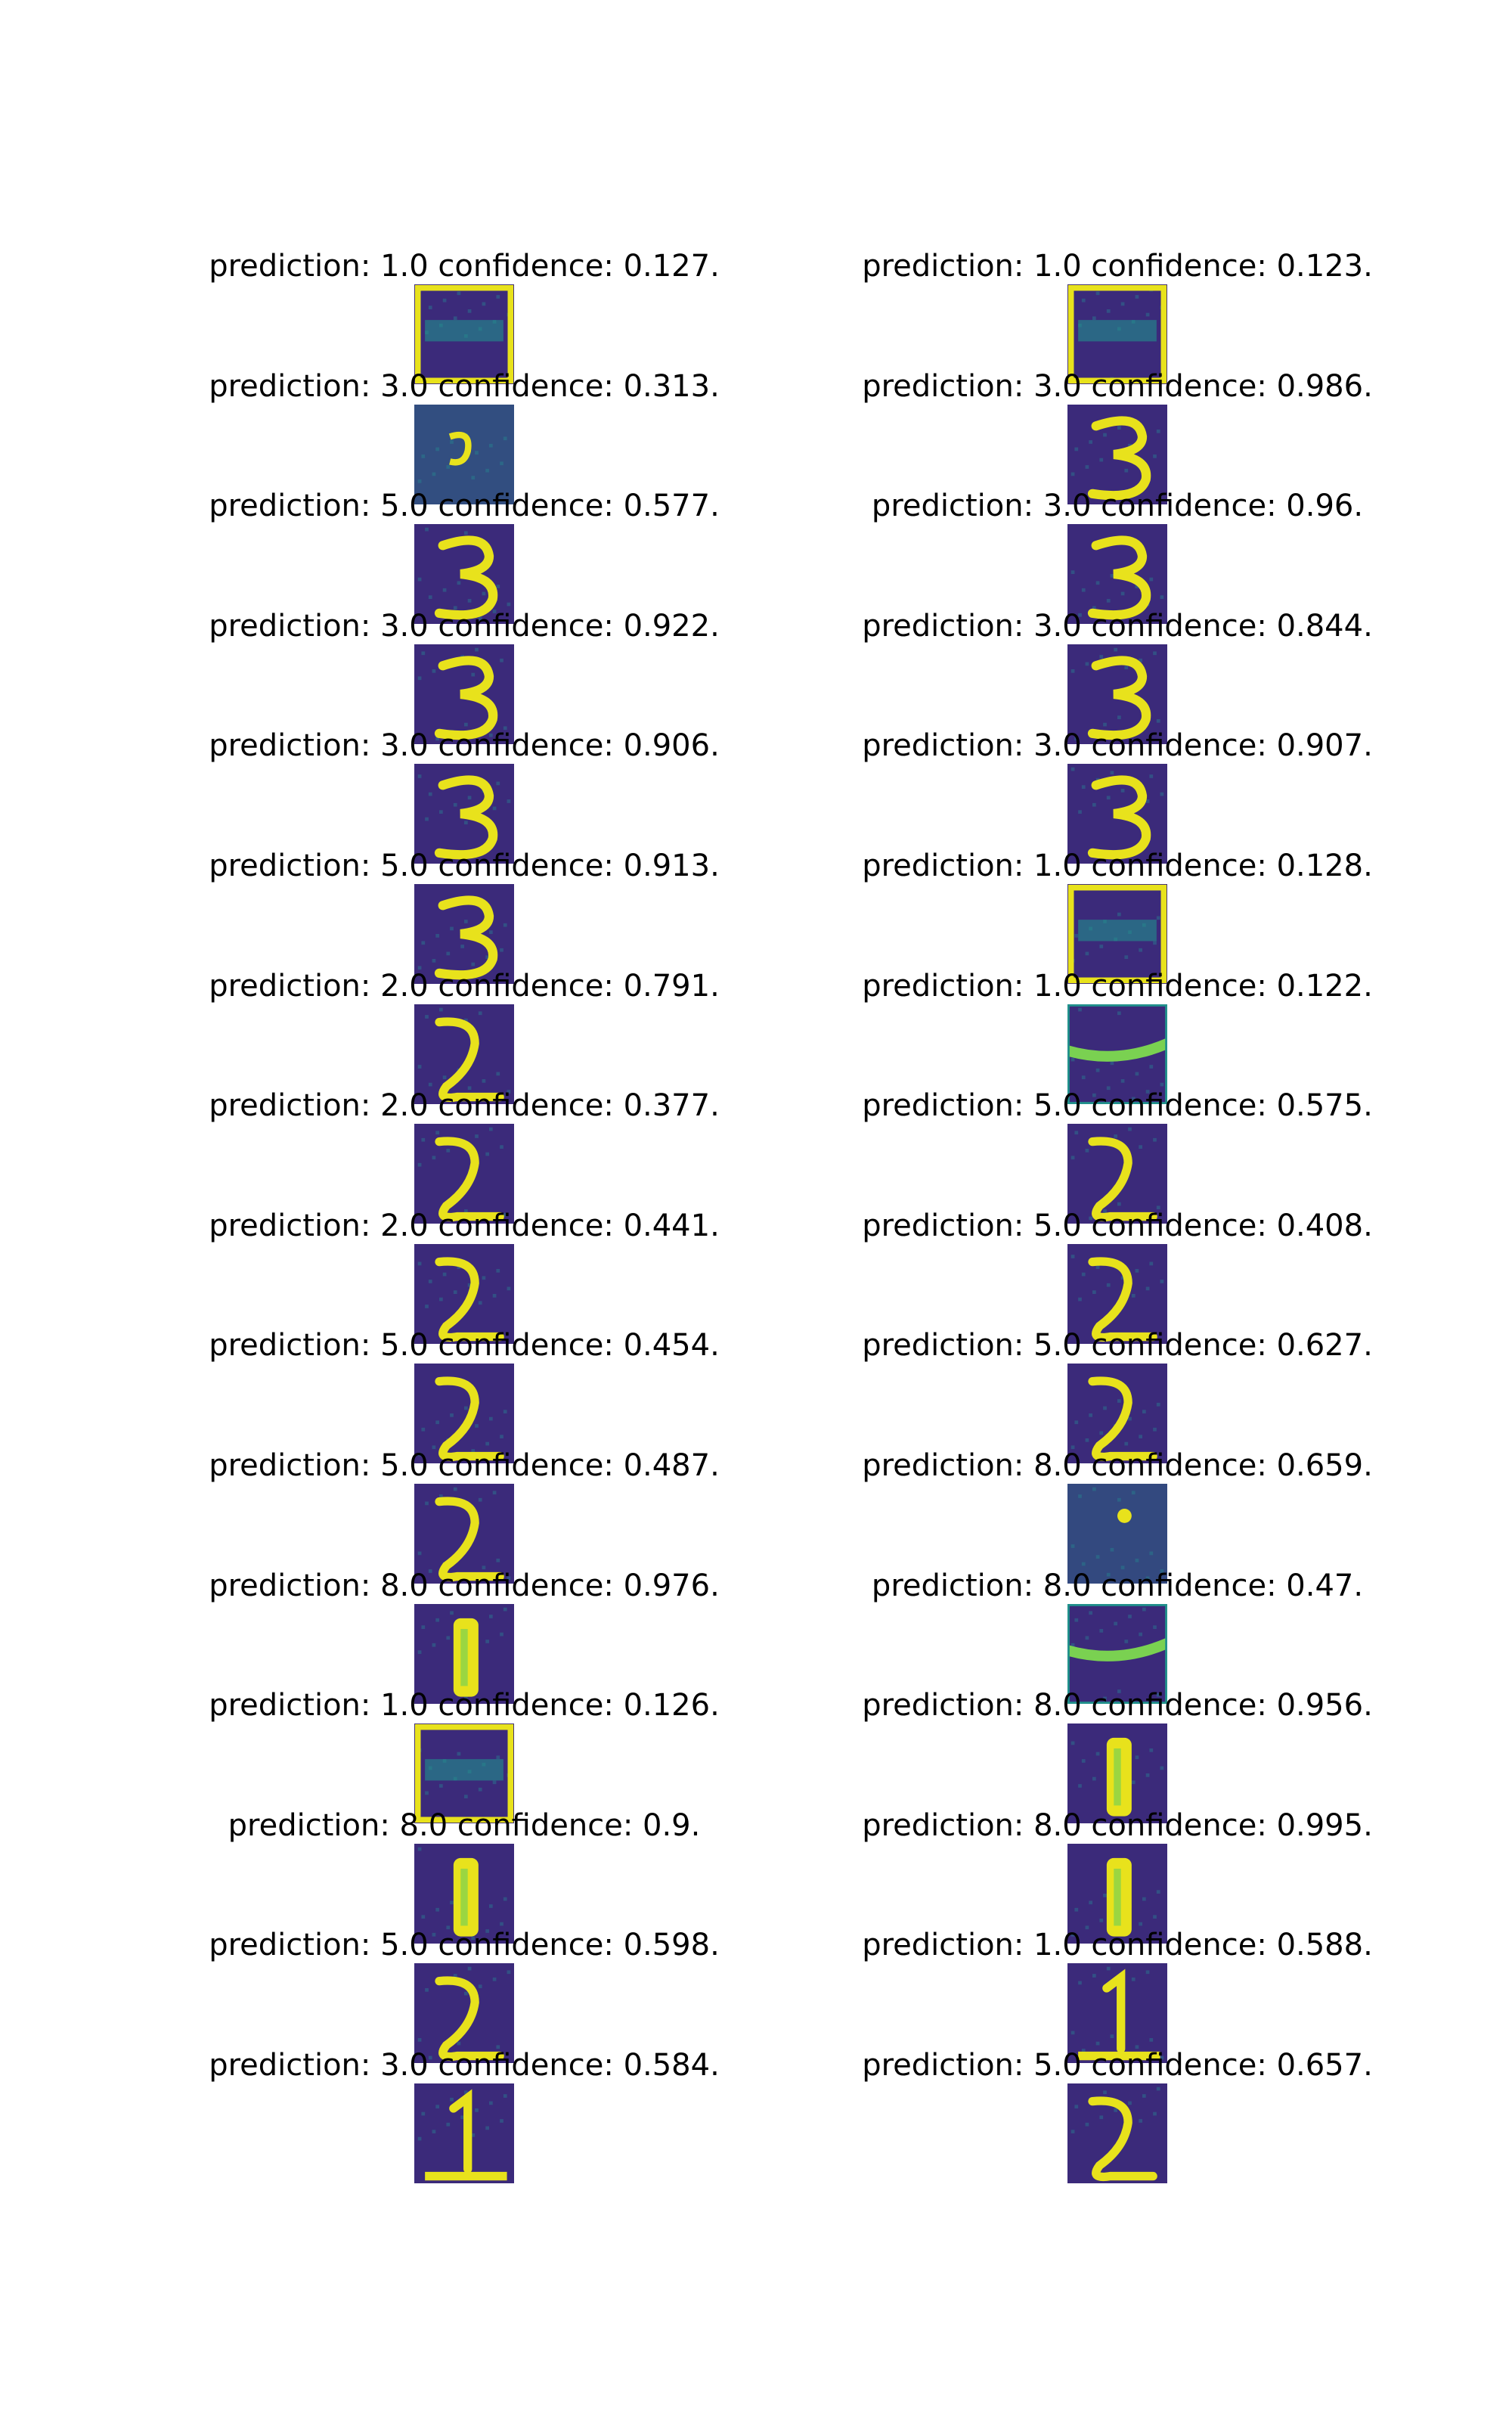 The image size is (1512, 2420). What do you see at coordinates (465, 1946) in the screenshot?
I see `prediction-label: prediction: 5.0 confidence: 0.598.` at bounding box center [465, 1946].